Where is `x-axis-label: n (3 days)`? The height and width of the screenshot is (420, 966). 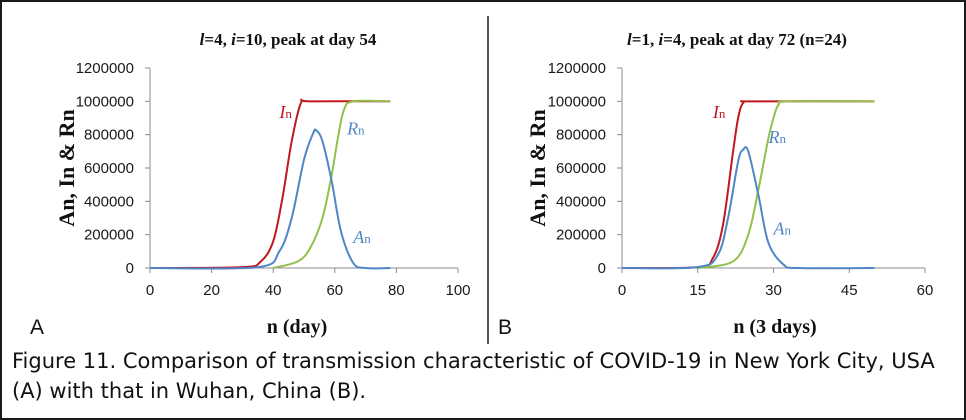 x-axis-label: n (3 days) is located at coordinates (774, 327).